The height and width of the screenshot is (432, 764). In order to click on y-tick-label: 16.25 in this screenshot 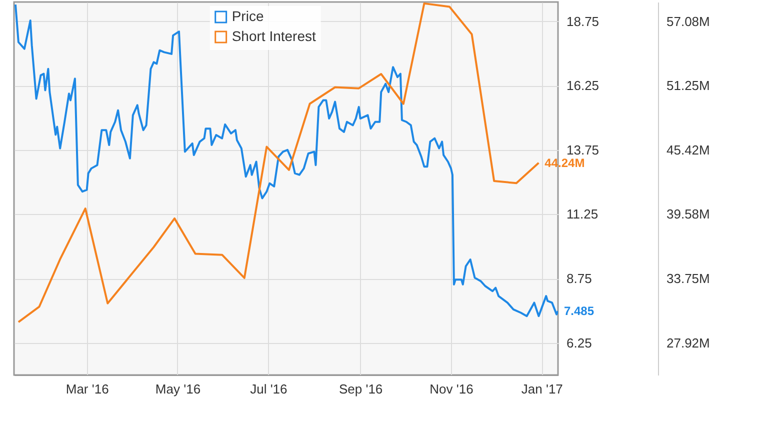, I will do `click(583, 86)`.